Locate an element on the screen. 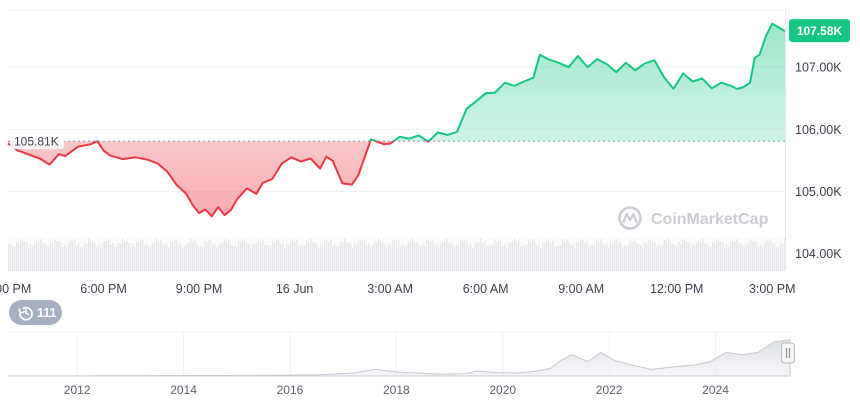 This screenshot has height=406, width=860. navigator-area is located at coordinates (399, 358).